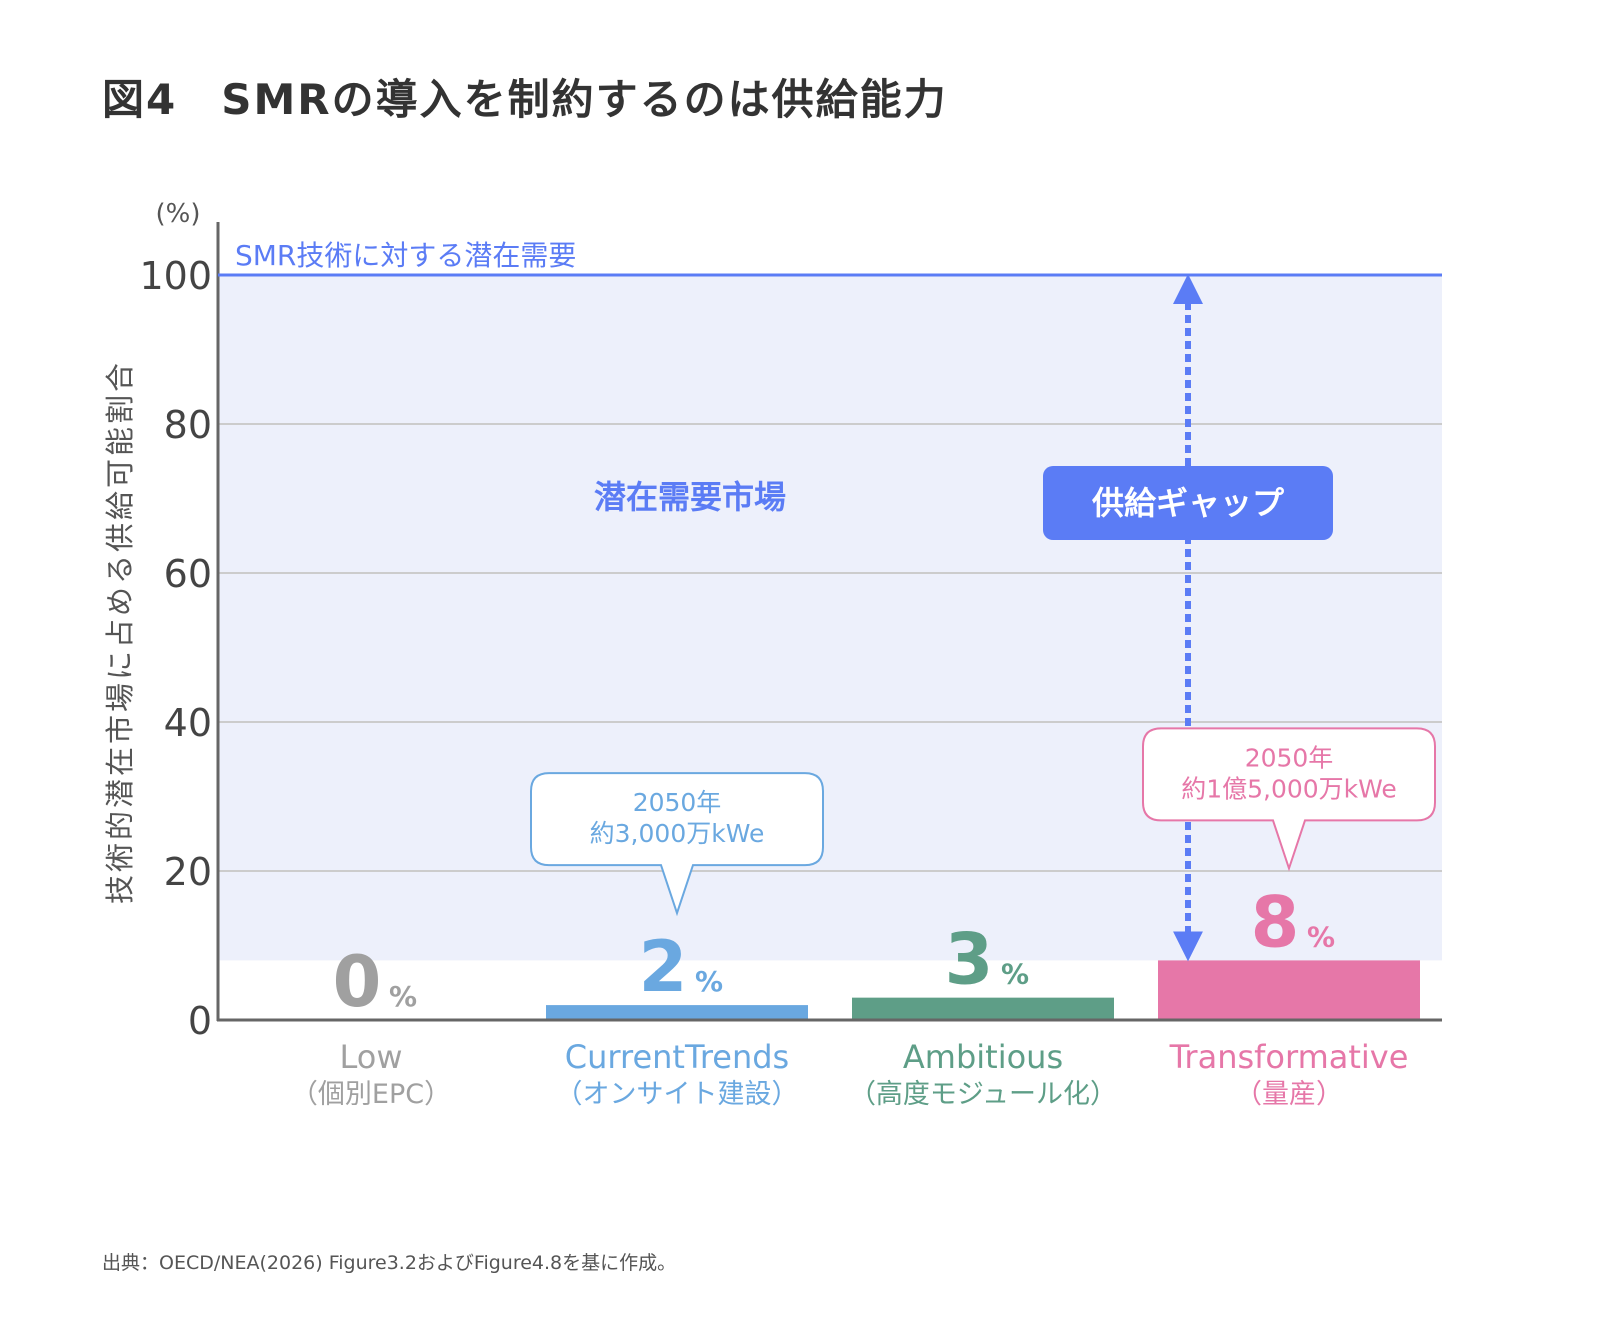 This screenshot has width=1600, height=1339. What do you see at coordinates (178, 214) in the screenshot?
I see `y-axis-unit: (%)` at bounding box center [178, 214].